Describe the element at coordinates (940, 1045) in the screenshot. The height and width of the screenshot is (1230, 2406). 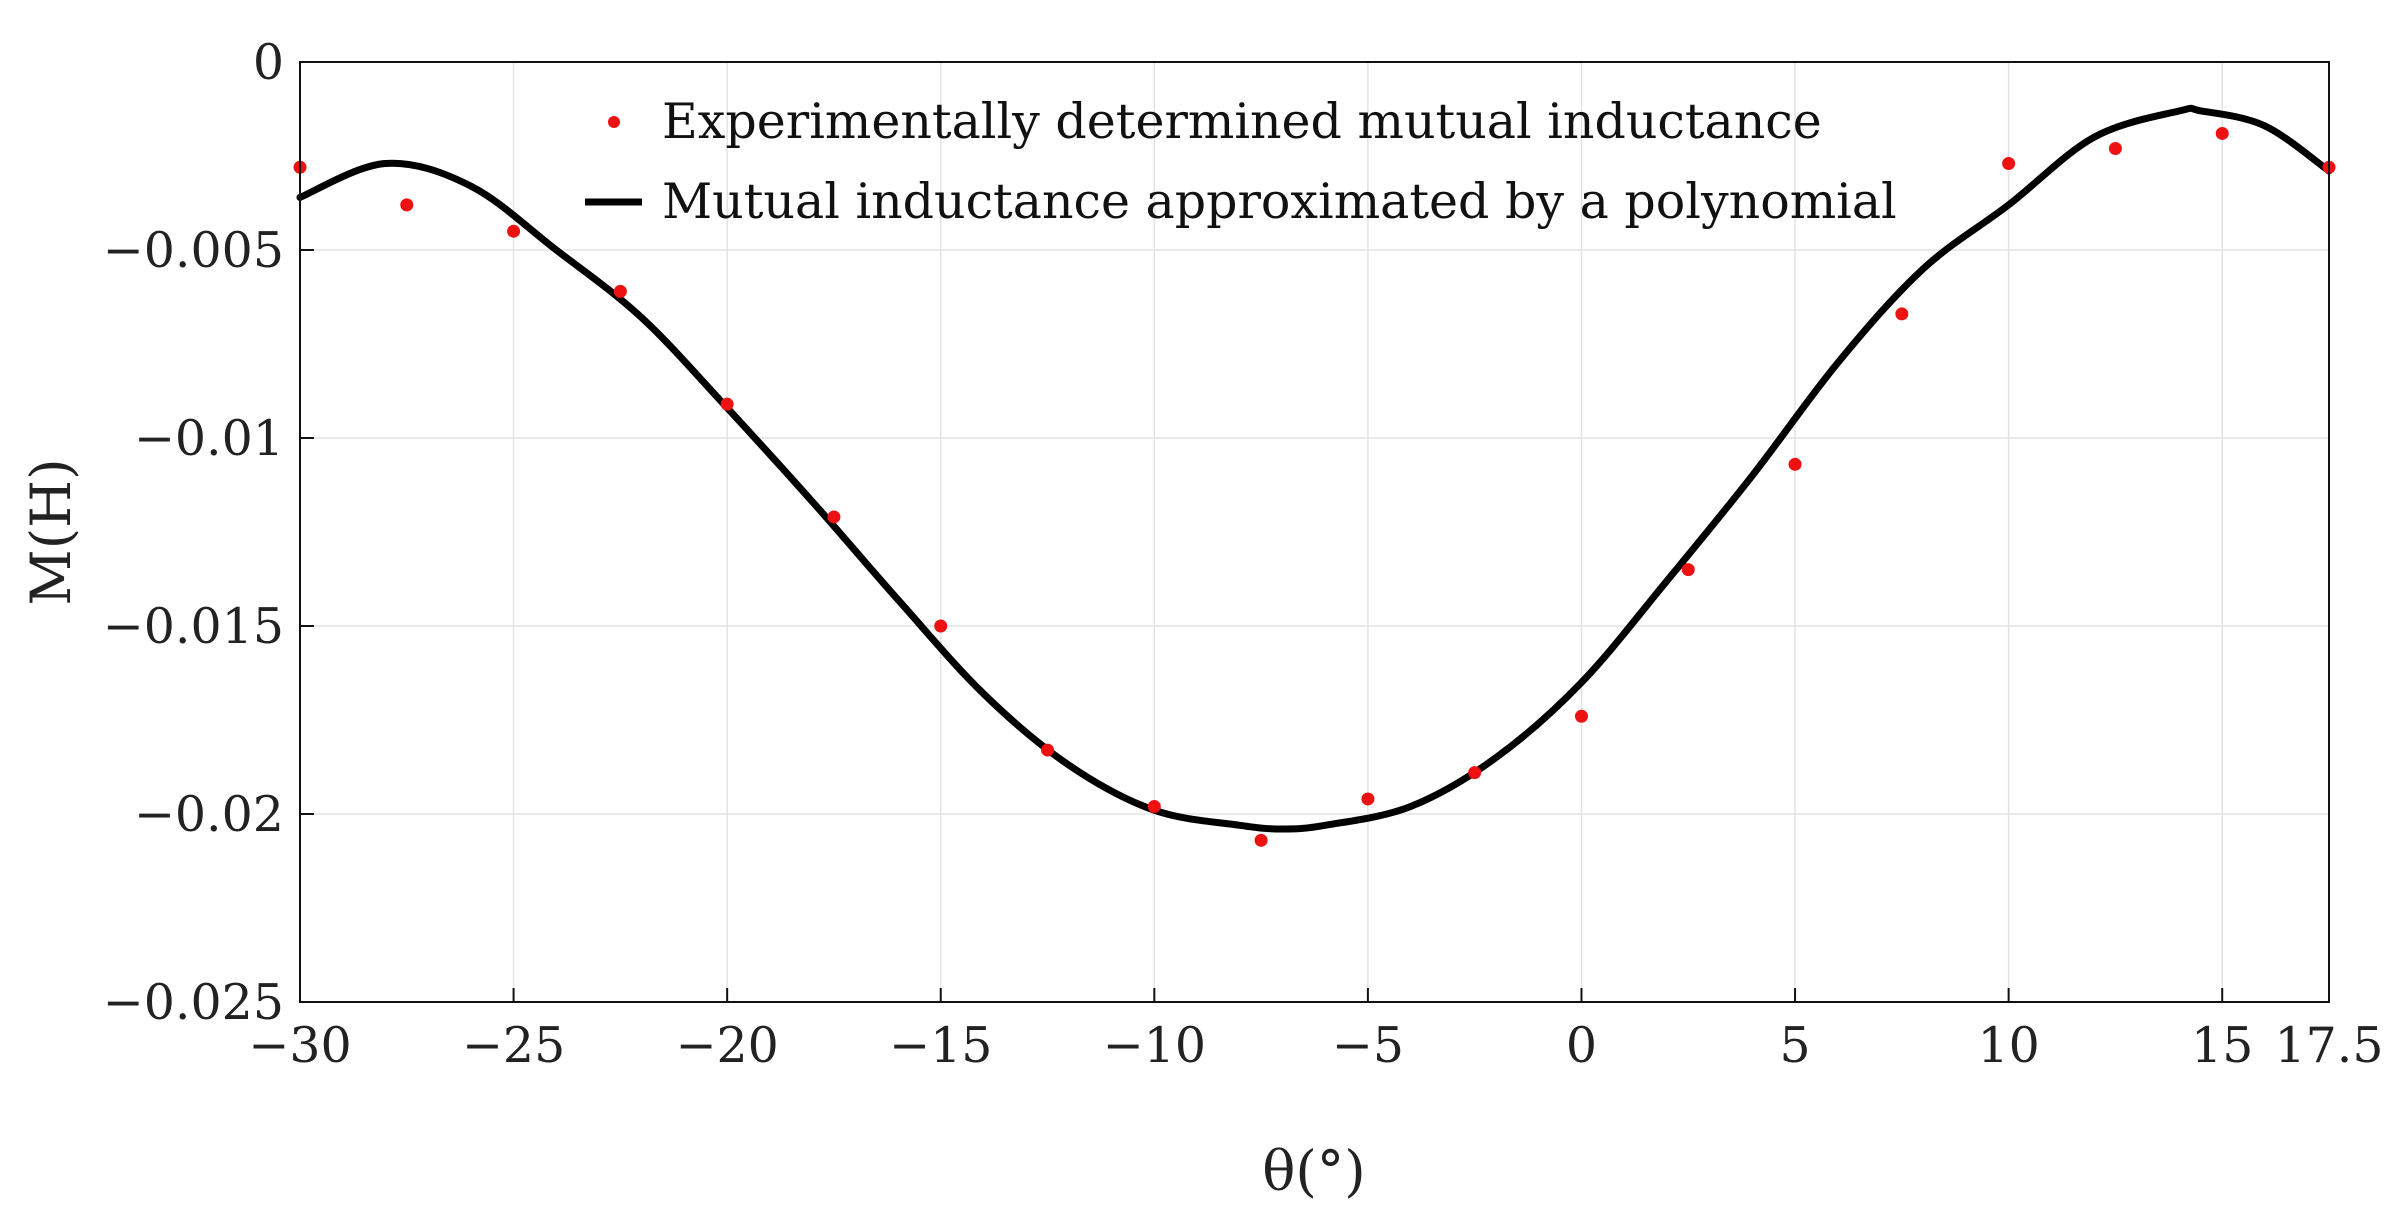
I see `x-tick-label: −15` at that location.